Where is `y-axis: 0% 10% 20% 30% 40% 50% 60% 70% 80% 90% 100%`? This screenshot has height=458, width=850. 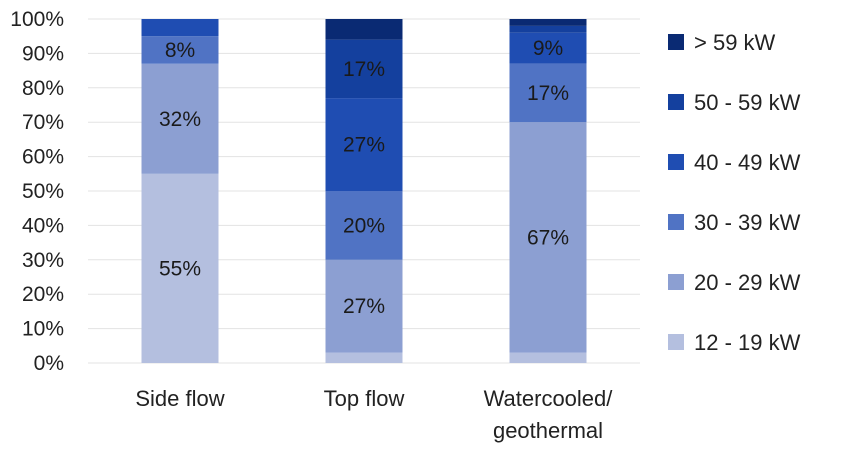
y-axis: 0% 10% 20% 30% 40% 50% 60% 70% 80% 90% 100% is located at coordinates (37, 191).